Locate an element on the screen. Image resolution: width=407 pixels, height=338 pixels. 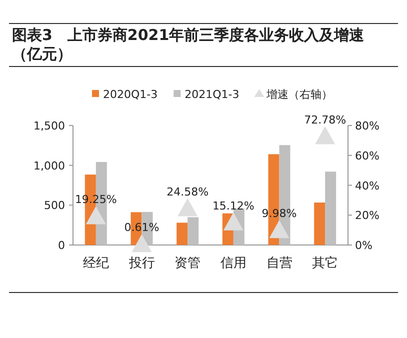
legend-label: 2021Q1-3 is located at coordinates (212, 94).